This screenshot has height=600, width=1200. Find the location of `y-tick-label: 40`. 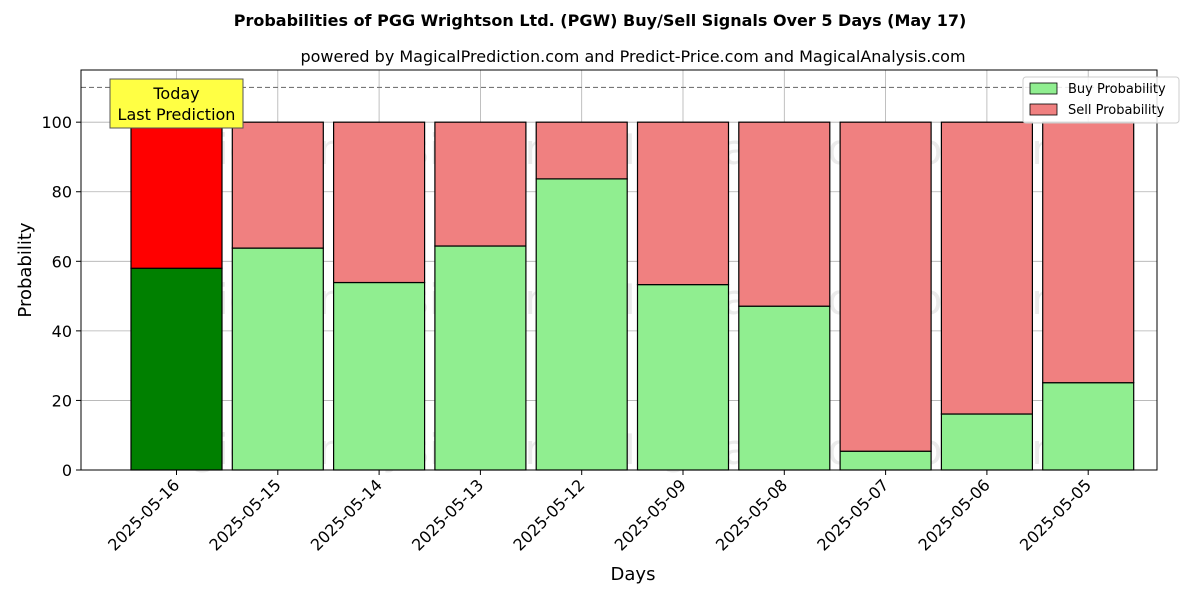

y-tick-label: 40 is located at coordinates (62, 331).